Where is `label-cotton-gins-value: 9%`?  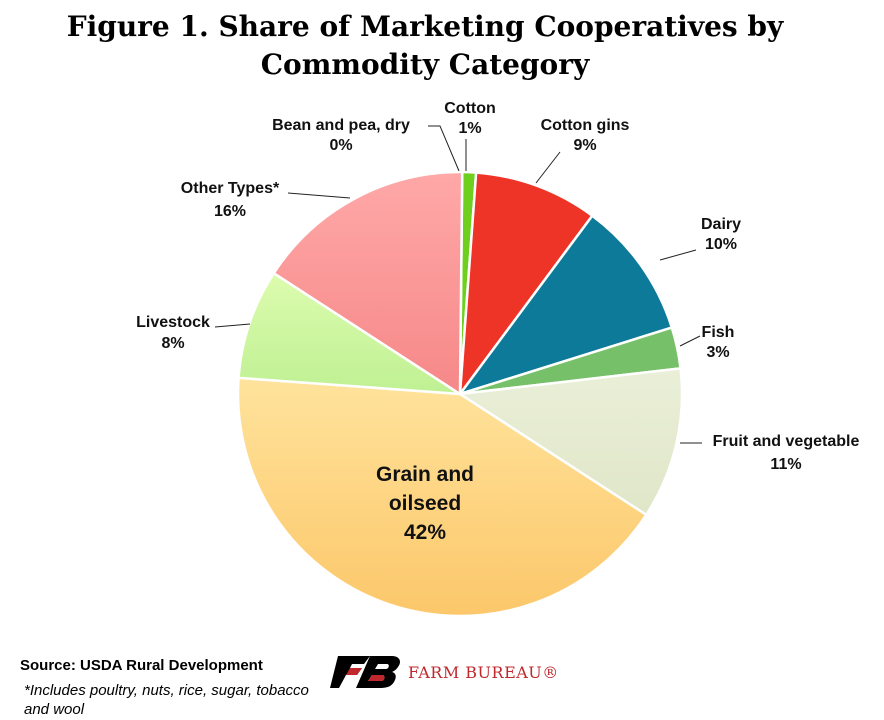 label-cotton-gins-value: 9% is located at coordinates (584, 145).